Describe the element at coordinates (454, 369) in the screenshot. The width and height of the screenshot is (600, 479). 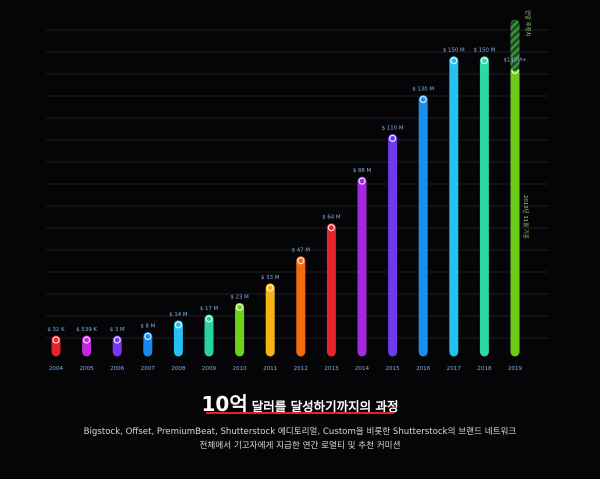
I see `year-label: 2017` at that location.